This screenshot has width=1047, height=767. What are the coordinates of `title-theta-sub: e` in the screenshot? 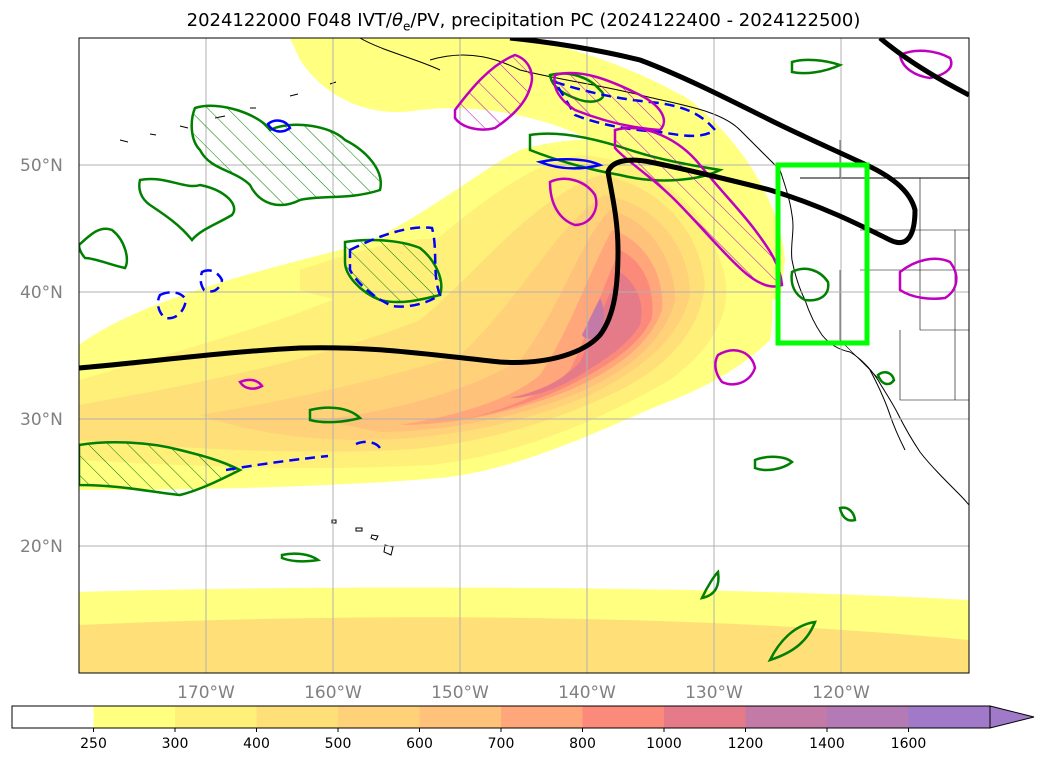 It's located at (407, 26).